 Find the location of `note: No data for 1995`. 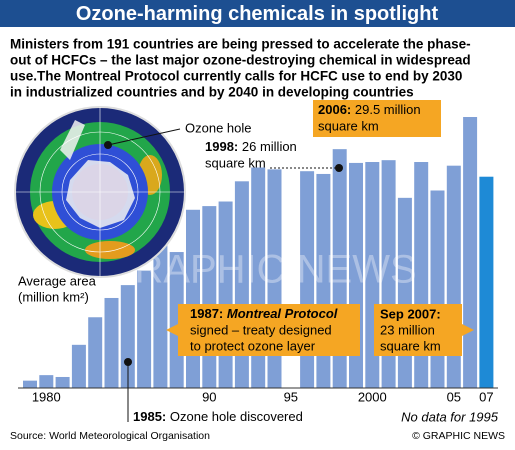

note: No data for 1995 is located at coordinates (450, 416).